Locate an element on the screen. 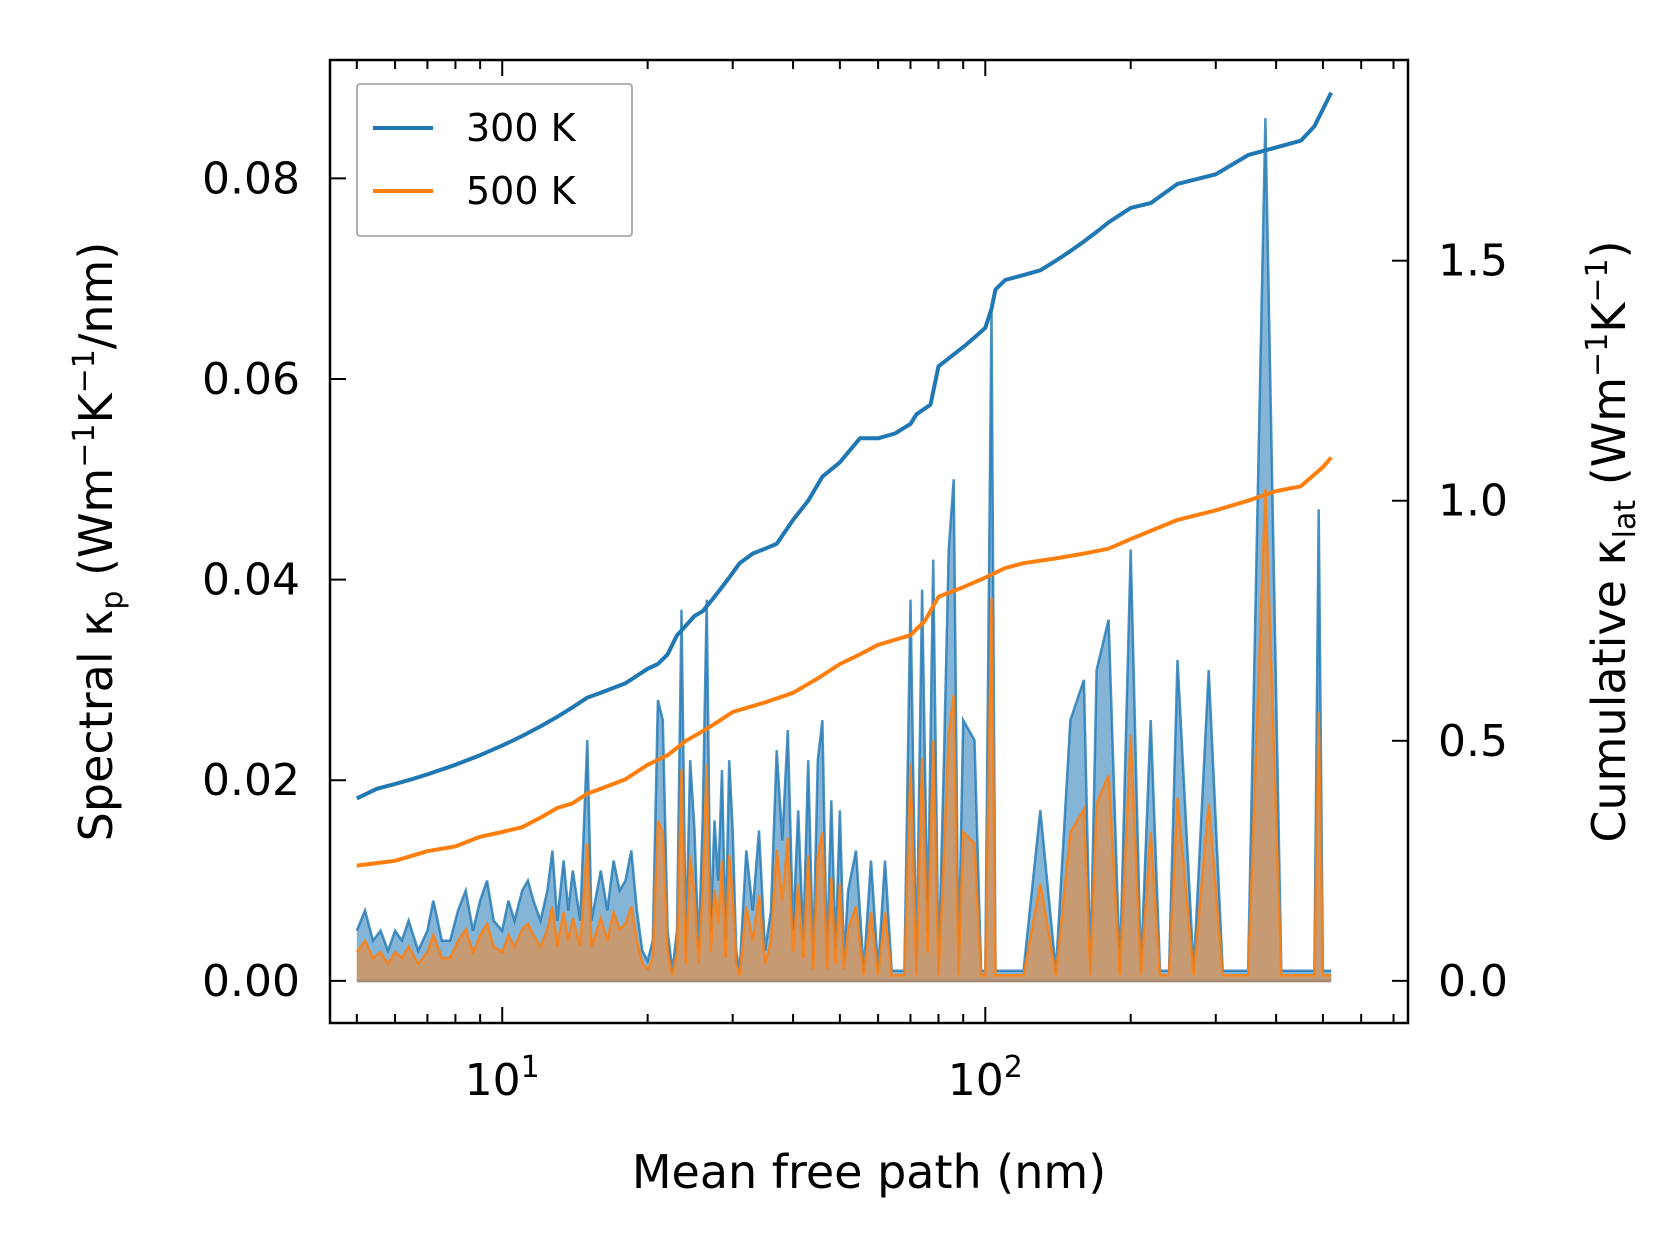 The image size is (1679, 1254). y-left-label-exp1: −1 is located at coordinates (84, 446).